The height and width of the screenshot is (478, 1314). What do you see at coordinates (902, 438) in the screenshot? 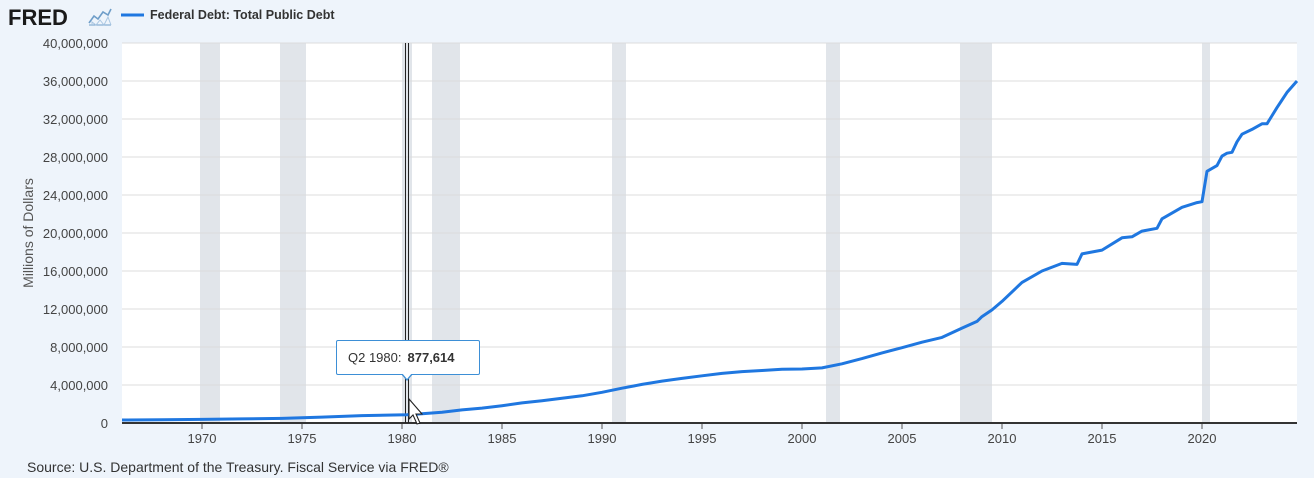
I see `x-tick-label: 2005` at bounding box center [902, 438].